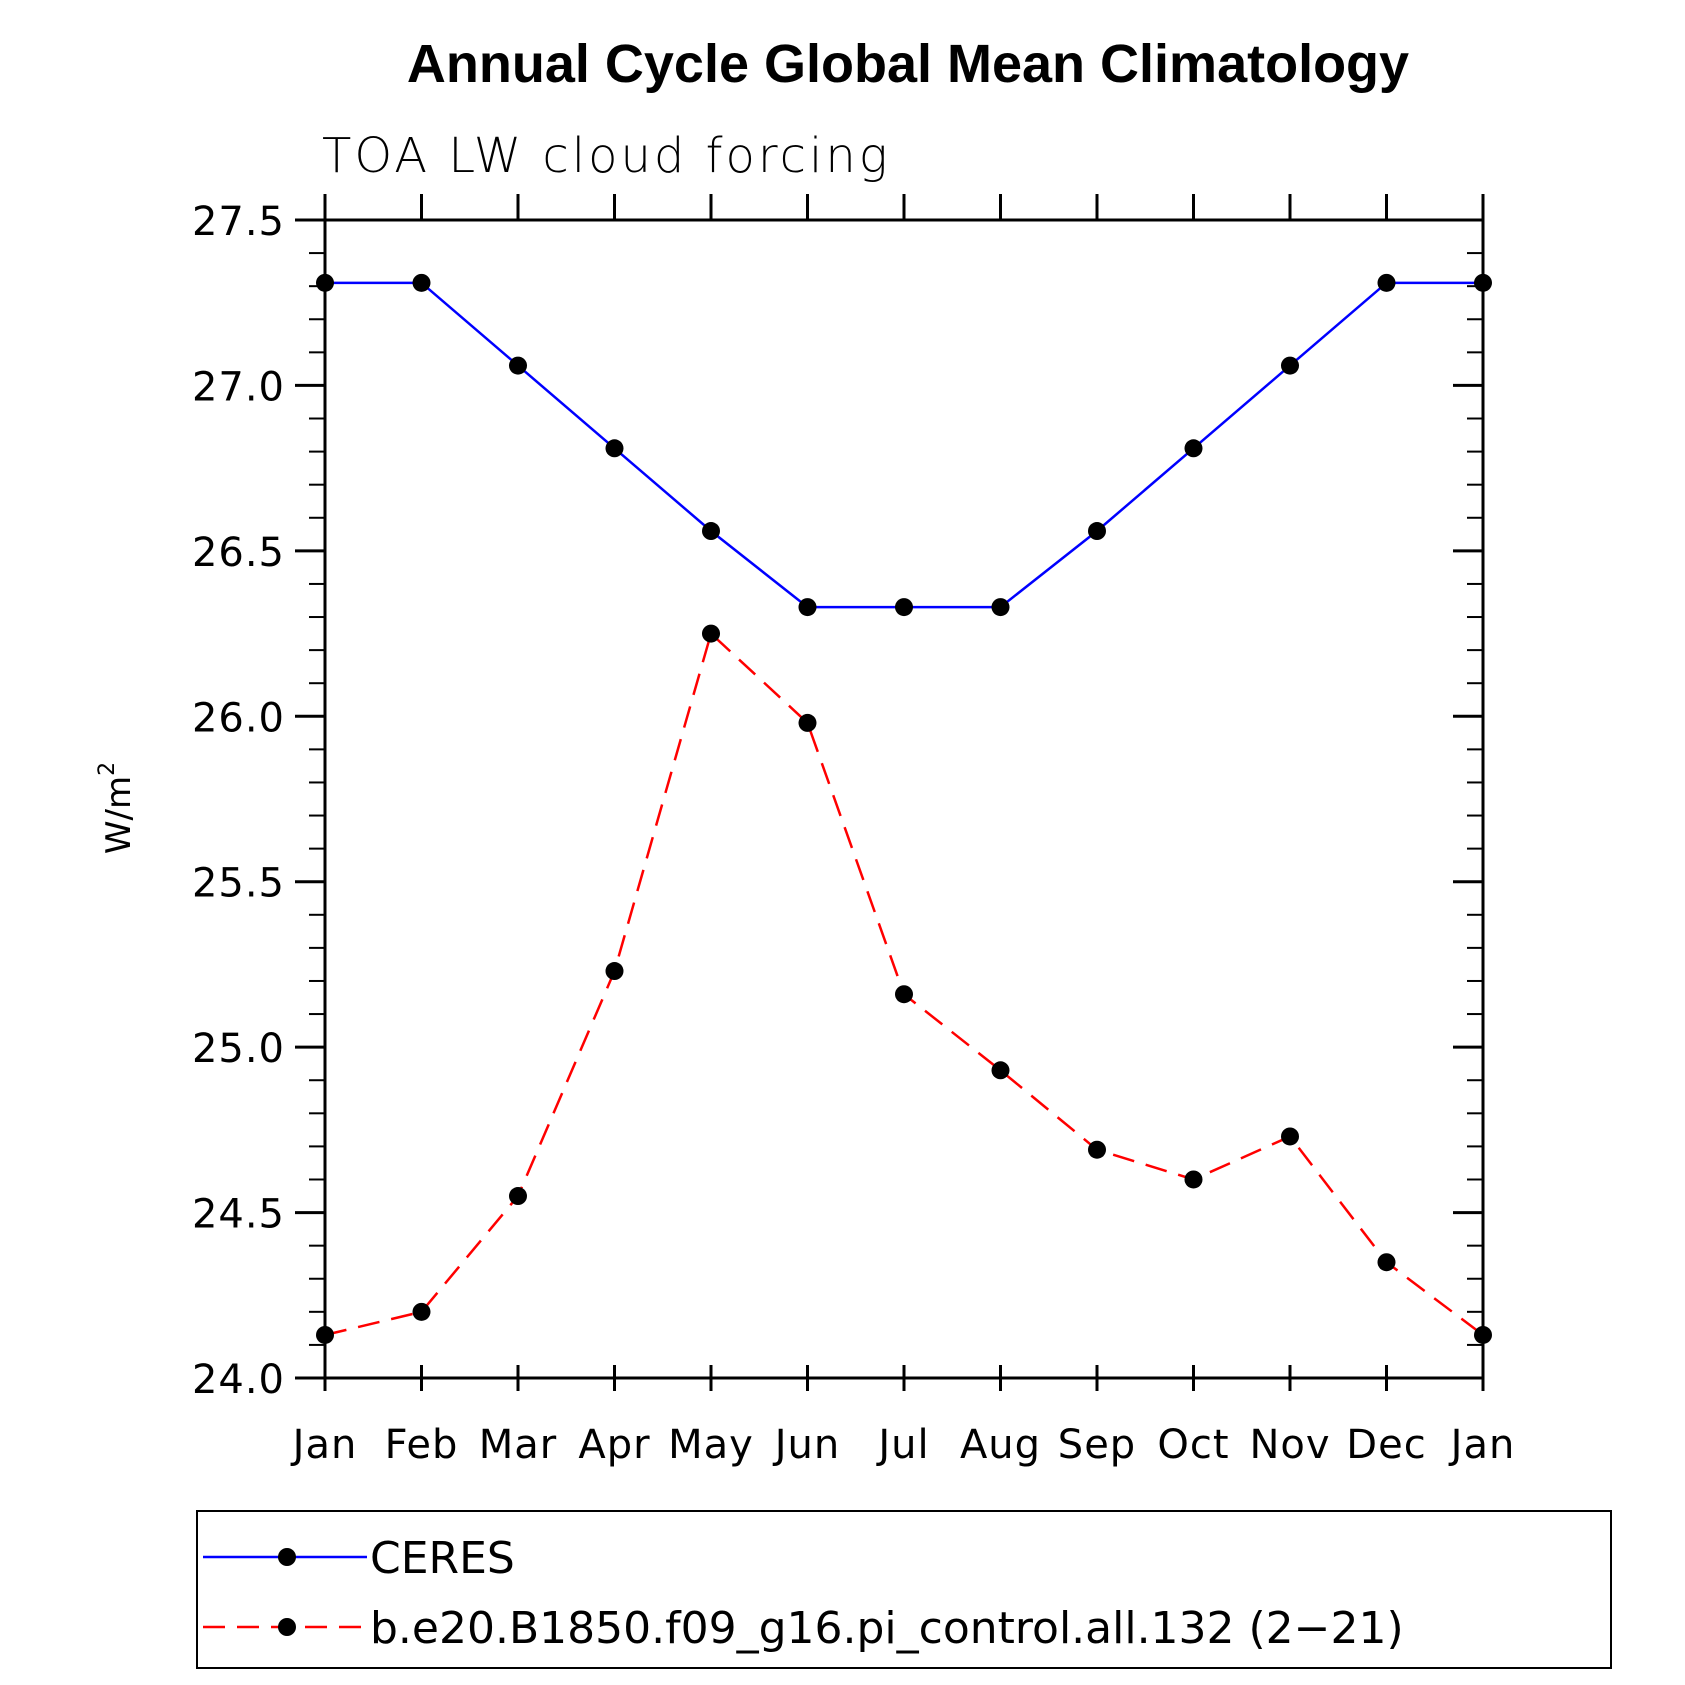  I want to click on y-tick-label: 26.0, so click(238, 718).